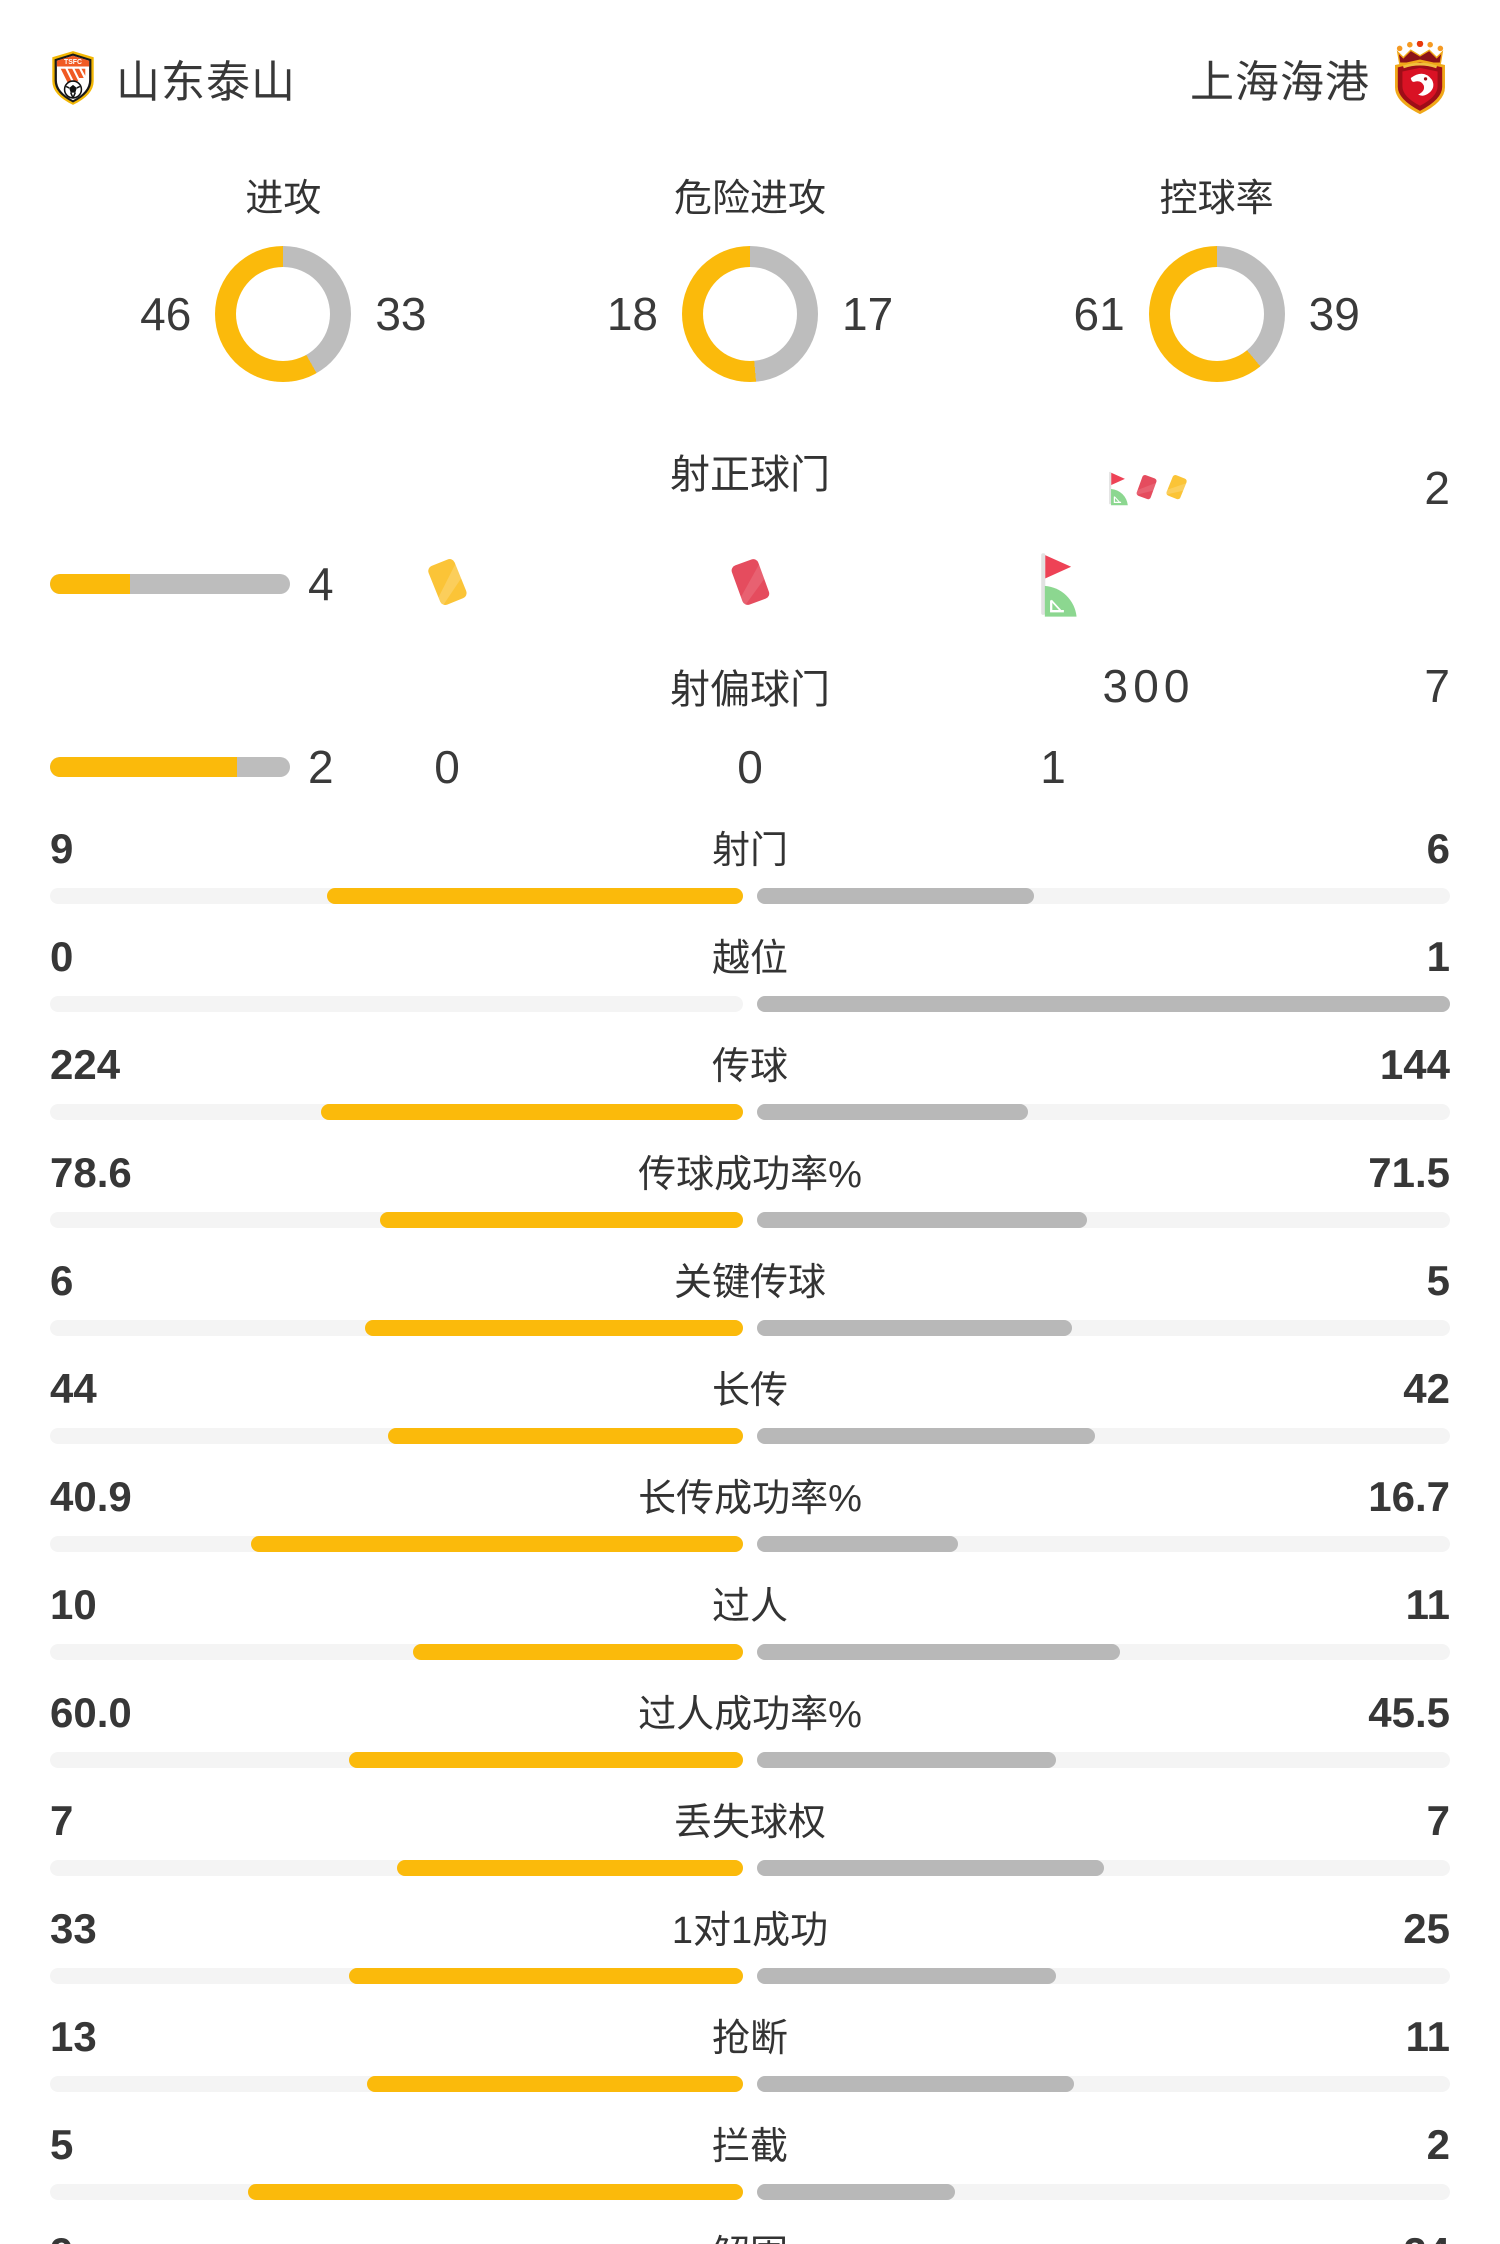 This screenshot has width=1500, height=2244. Describe the element at coordinates (868, 314) in the screenshot. I see `donut-away-value: 17` at that location.